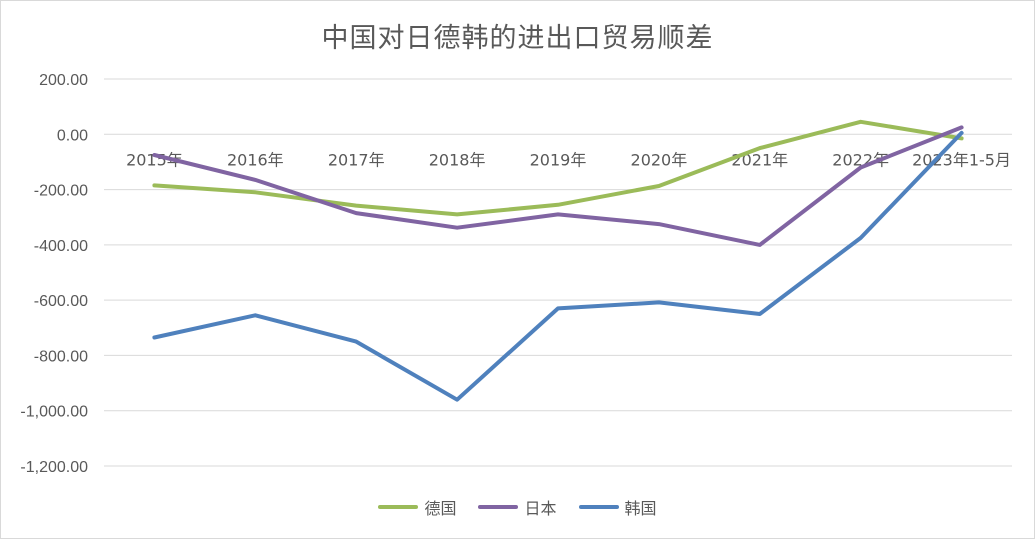 The image size is (1035, 539). I want to click on y-tick-label: -1,200.00, so click(54, 467).